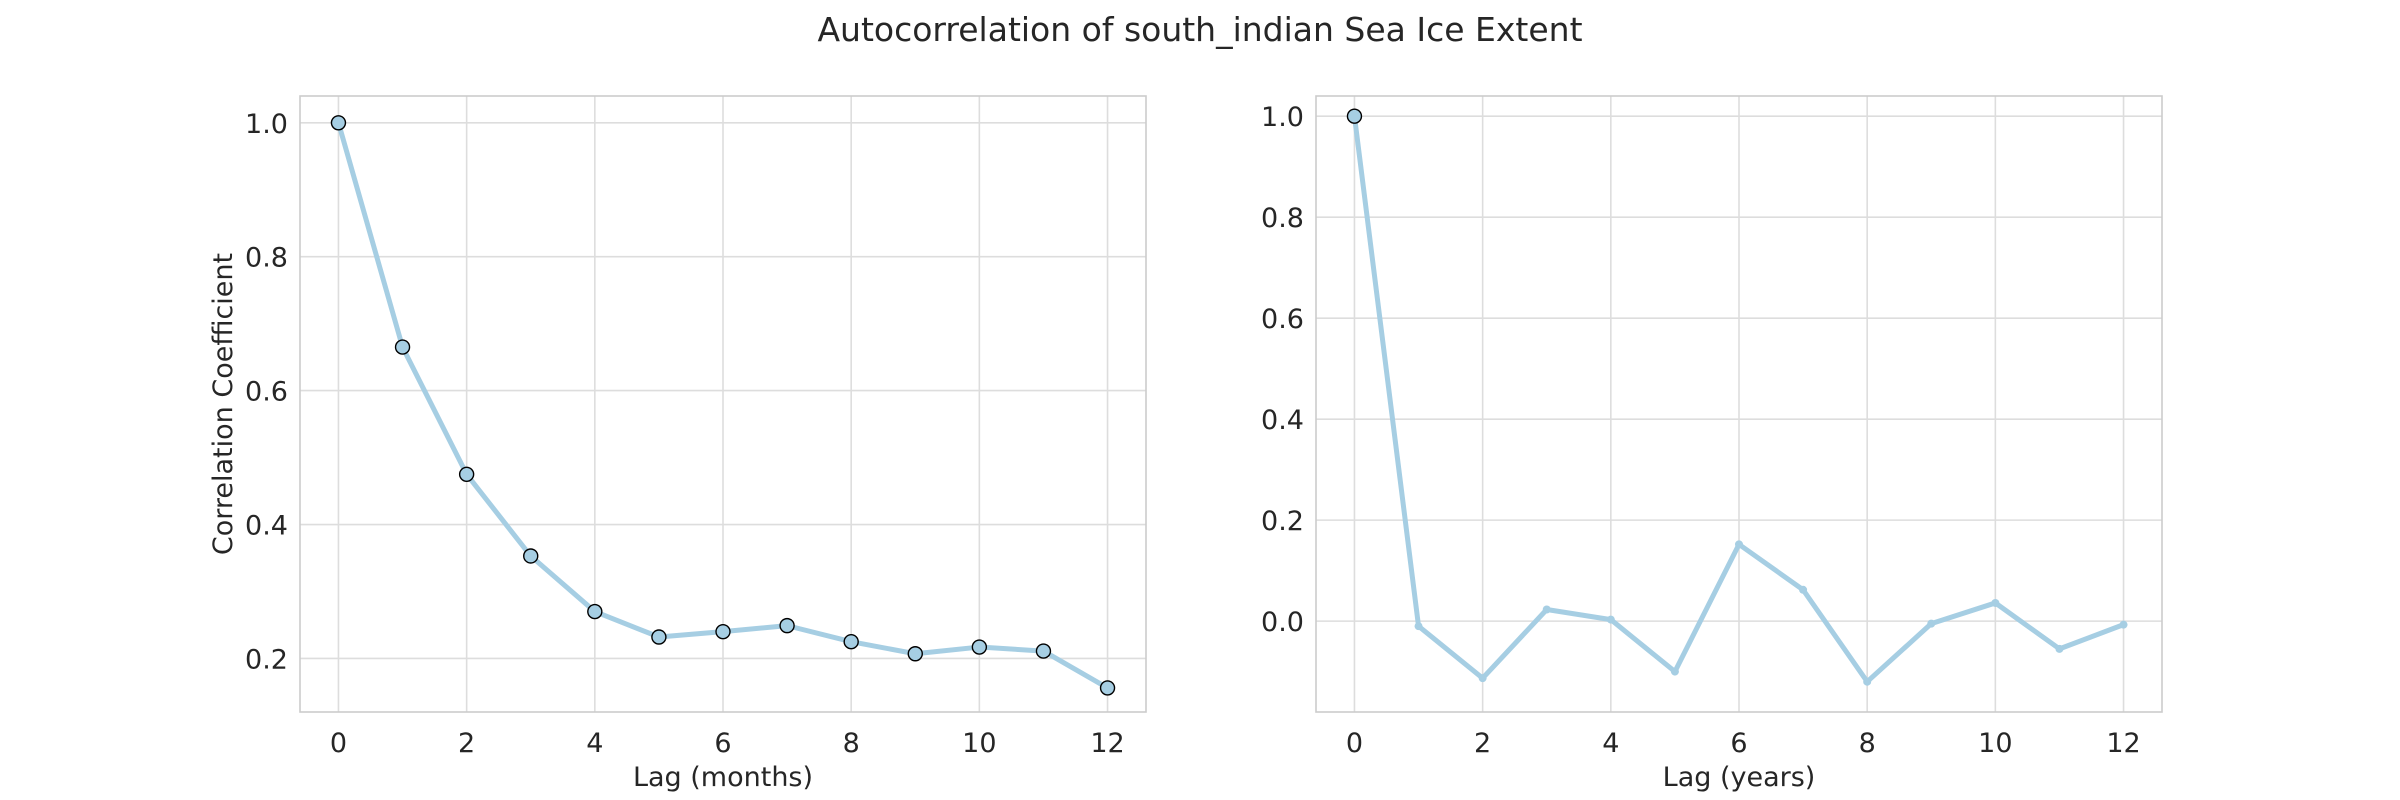  Describe the element at coordinates (223, 404) in the screenshot. I see `y-axis-label: Correlation Coefficient` at that location.